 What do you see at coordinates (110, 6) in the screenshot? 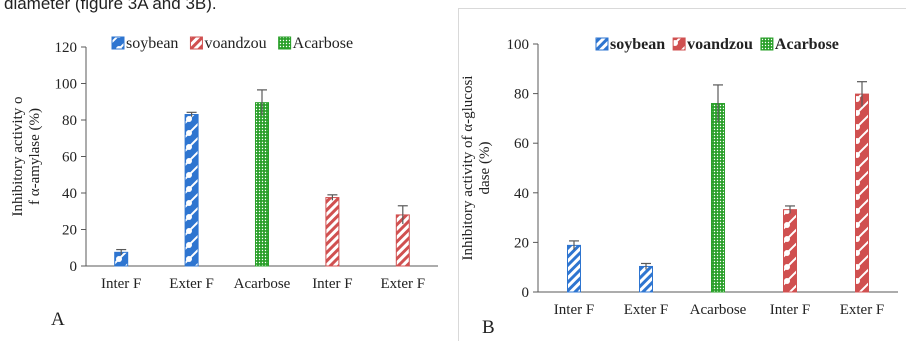
I see `caption-fragment: diameter (figure 3A and 3B).` at bounding box center [110, 6].